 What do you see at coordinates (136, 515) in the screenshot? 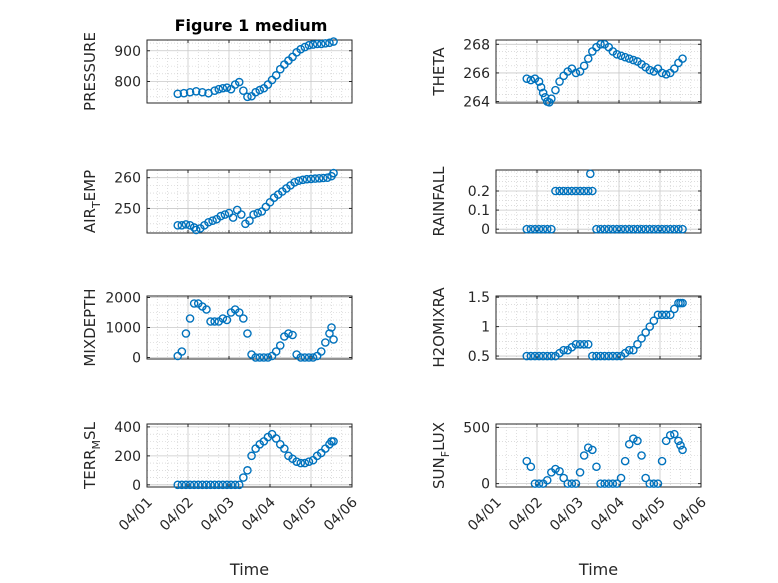
I see `x-tick-label: 04/01` at bounding box center [136, 515].